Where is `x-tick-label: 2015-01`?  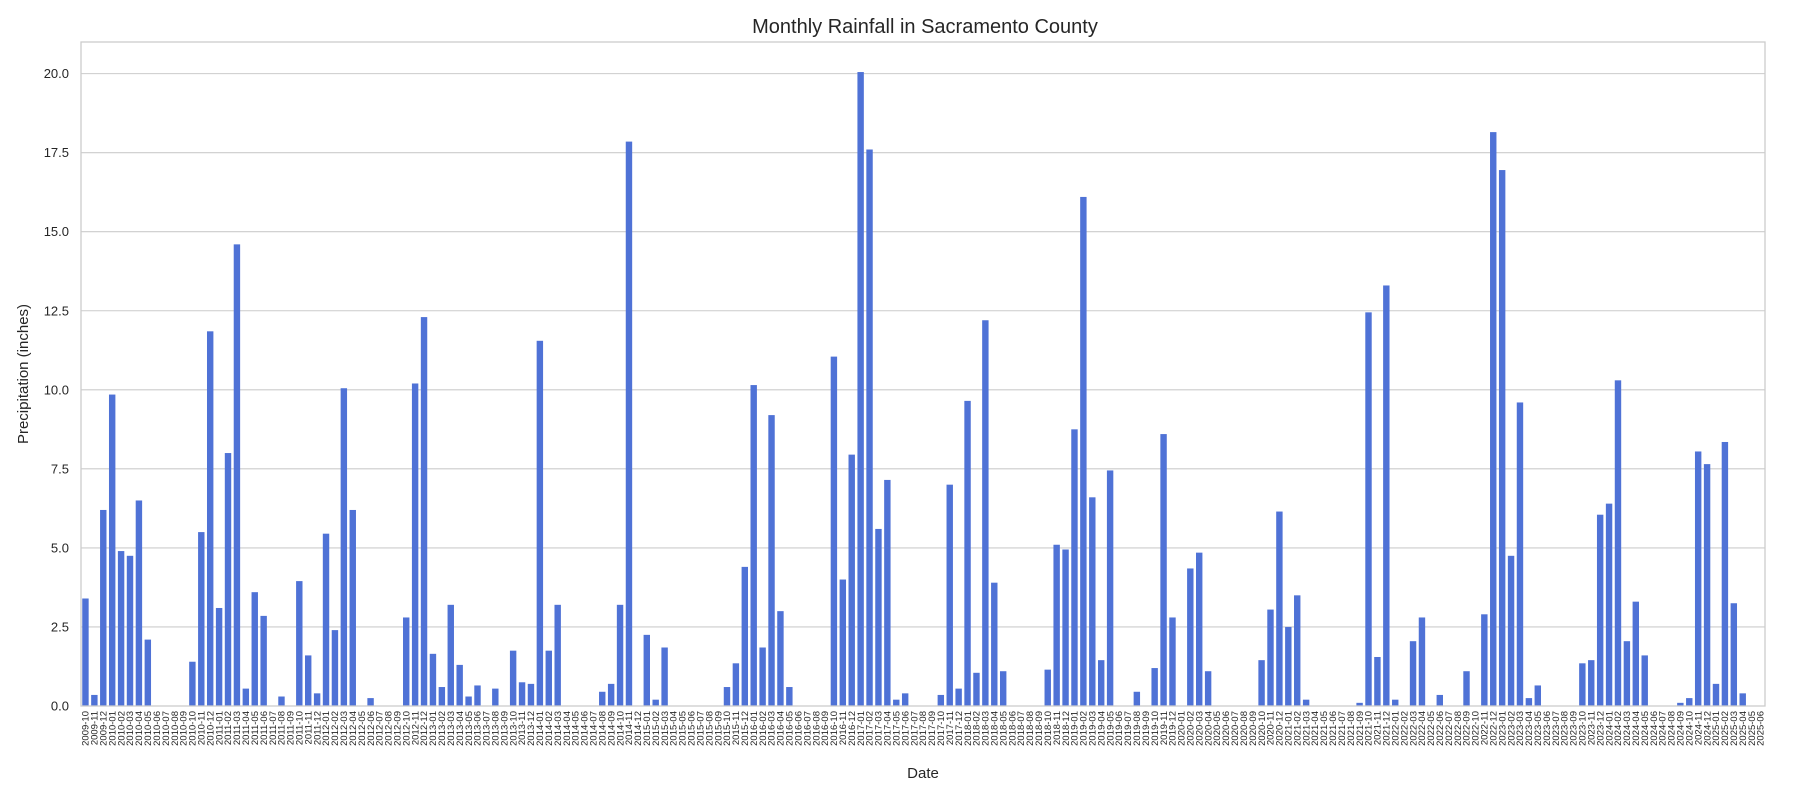 x-tick-label: 2015-01 is located at coordinates (647, 728).